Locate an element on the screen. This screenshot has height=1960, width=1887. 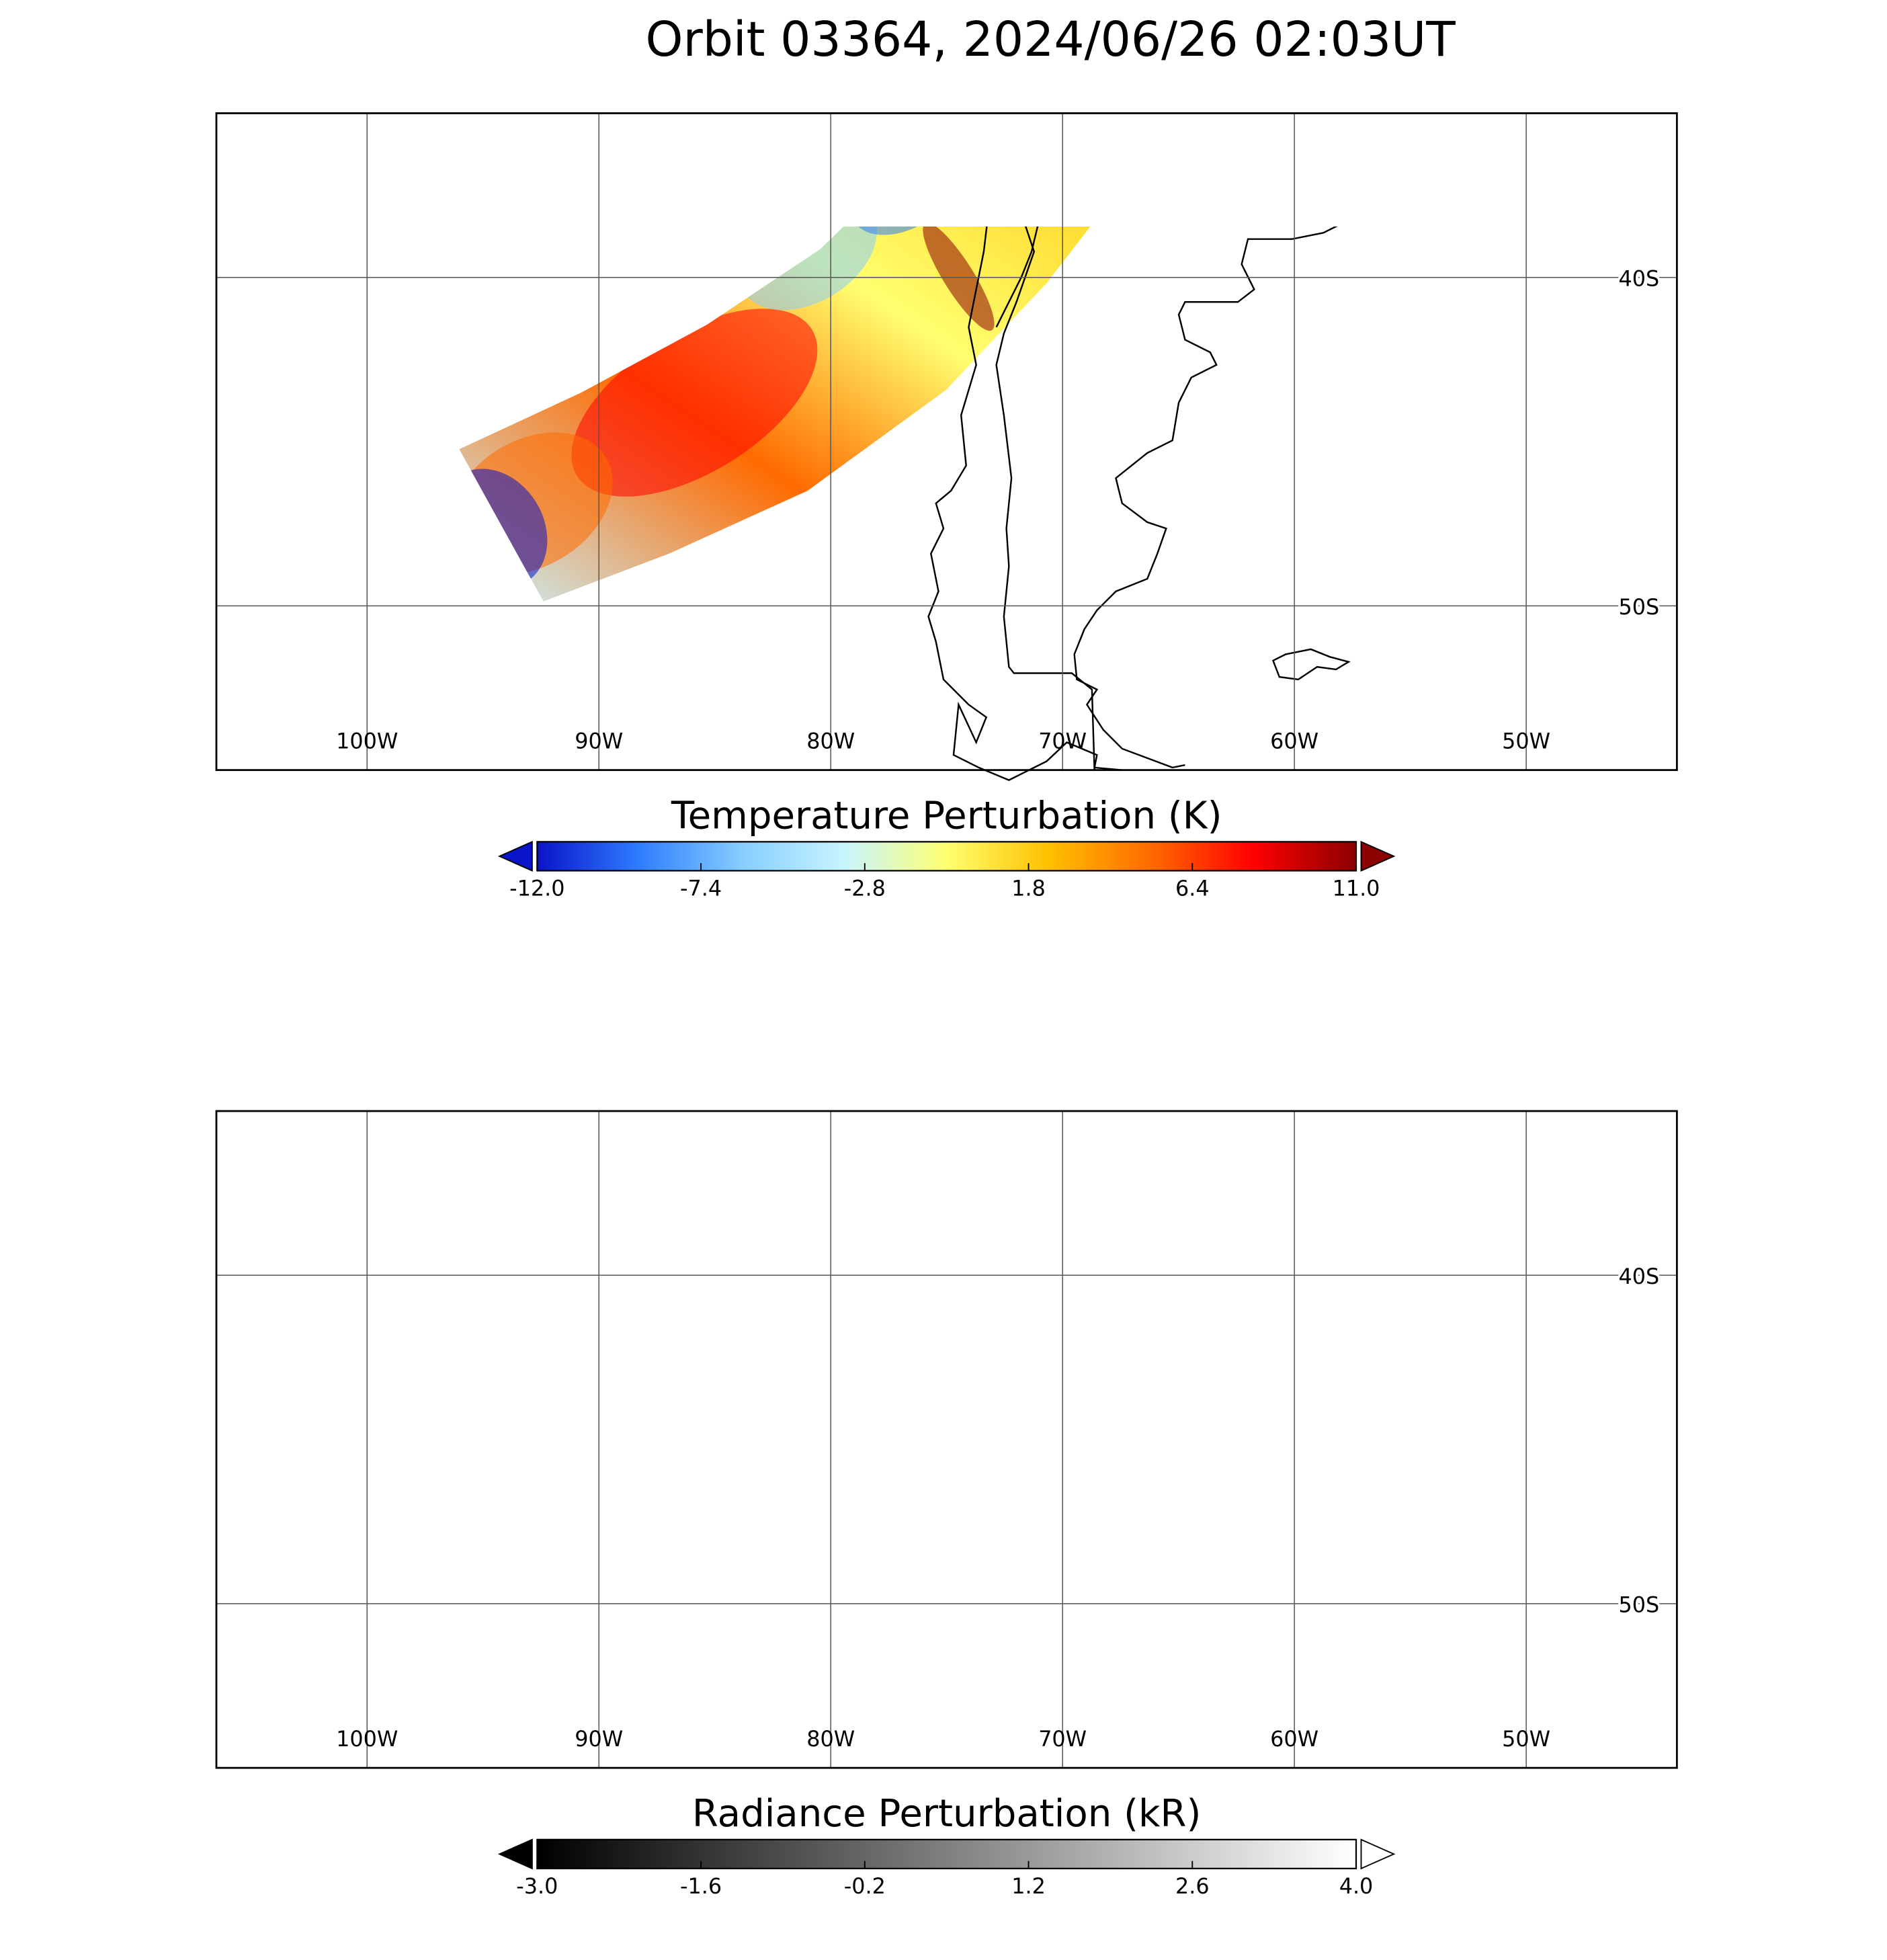
colorbar-tick-label: 11.0 is located at coordinates (1357, 888).